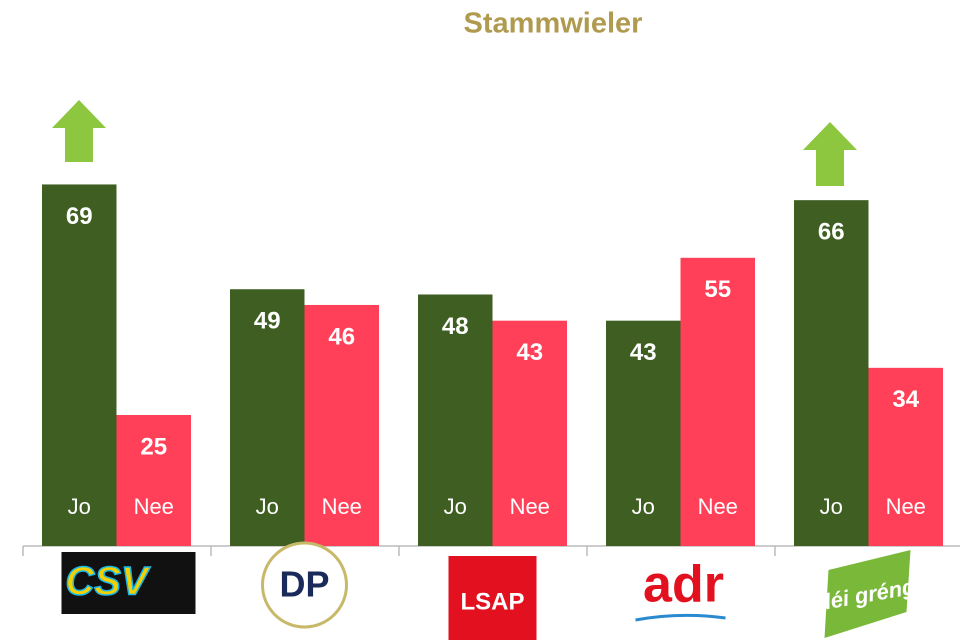  Describe the element at coordinates (153, 446) in the screenshot. I see `value-label: 25` at that location.